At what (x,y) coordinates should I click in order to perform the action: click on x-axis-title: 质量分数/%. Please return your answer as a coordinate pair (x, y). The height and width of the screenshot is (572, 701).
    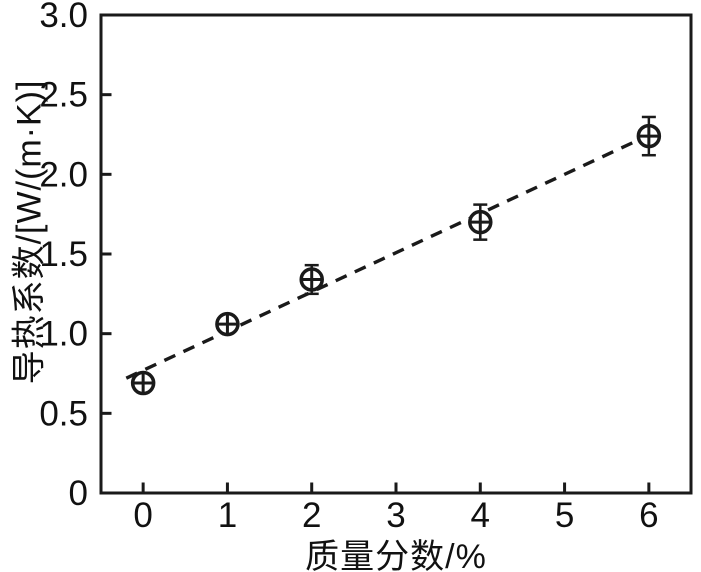
    Looking at the image, I should click on (396, 555).